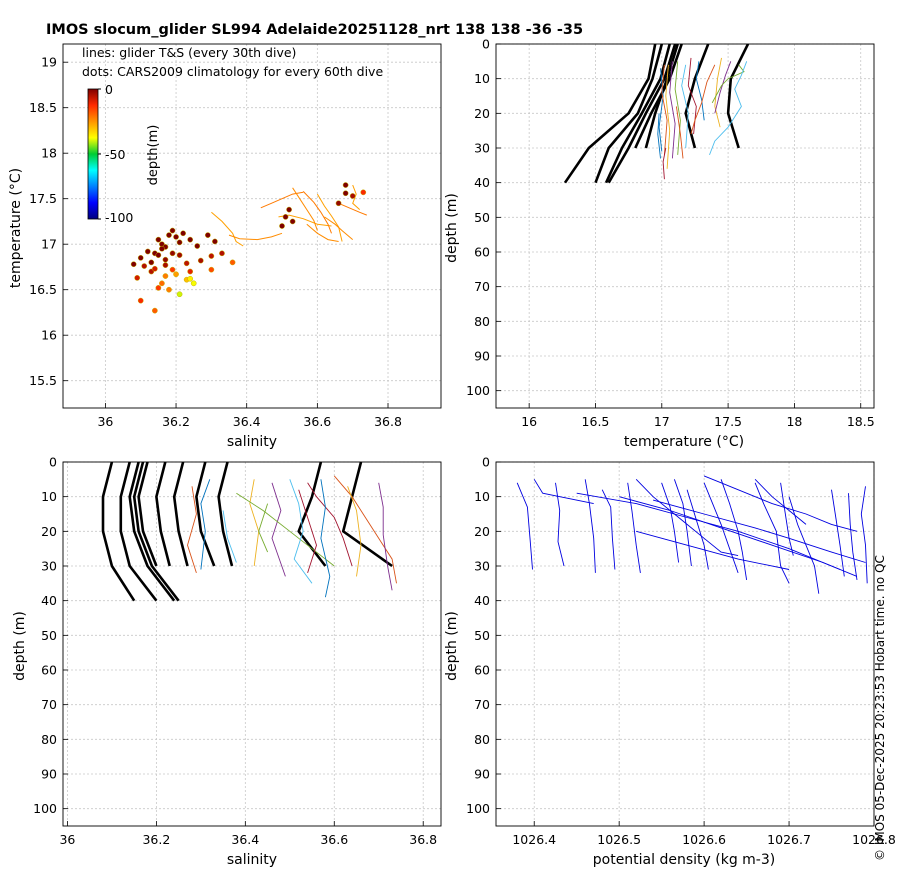  I want to click on temp_depth-ytick-label: 80, so click(482, 321).